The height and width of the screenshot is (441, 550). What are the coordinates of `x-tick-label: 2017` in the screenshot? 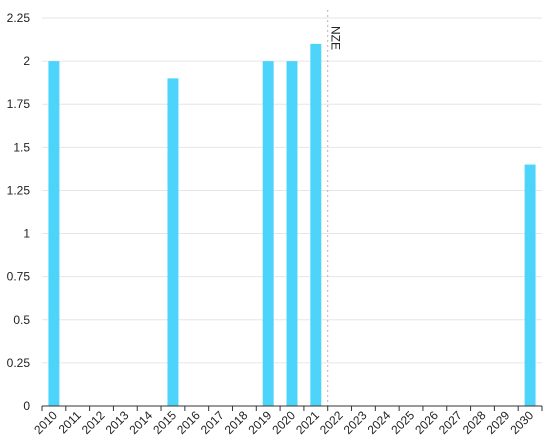 It's located at (212, 422).